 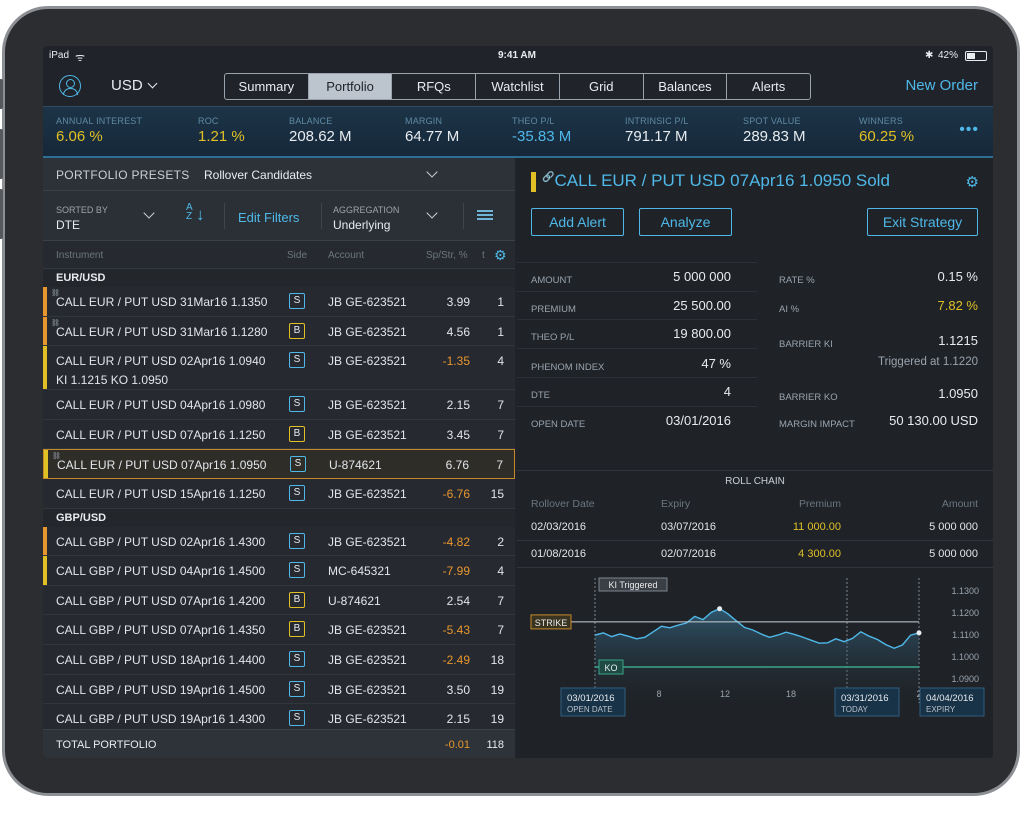 I want to click on side-badge: B, so click(x=297, y=629).